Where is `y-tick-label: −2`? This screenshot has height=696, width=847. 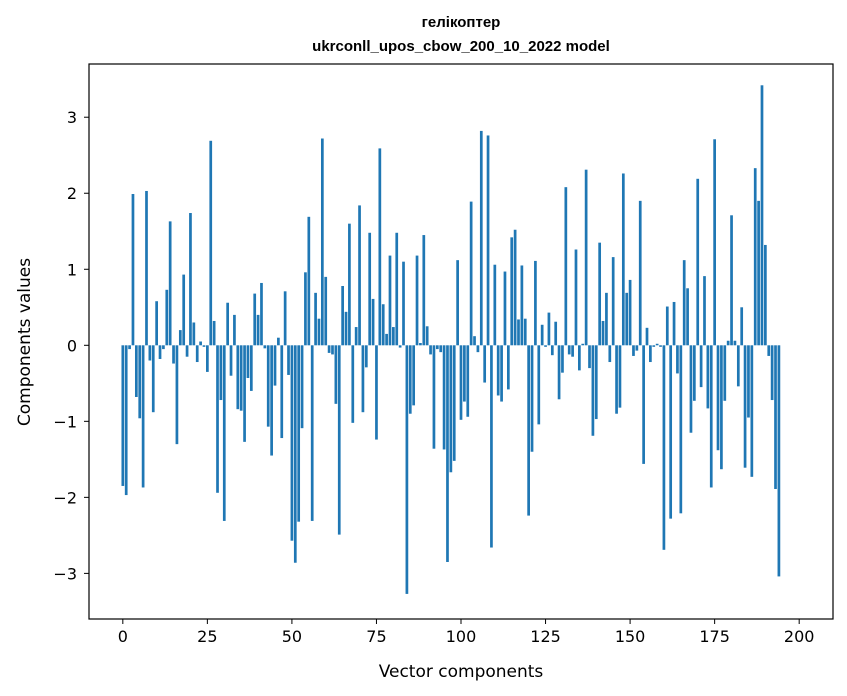
y-tick-label: −2 is located at coordinates (65, 497).